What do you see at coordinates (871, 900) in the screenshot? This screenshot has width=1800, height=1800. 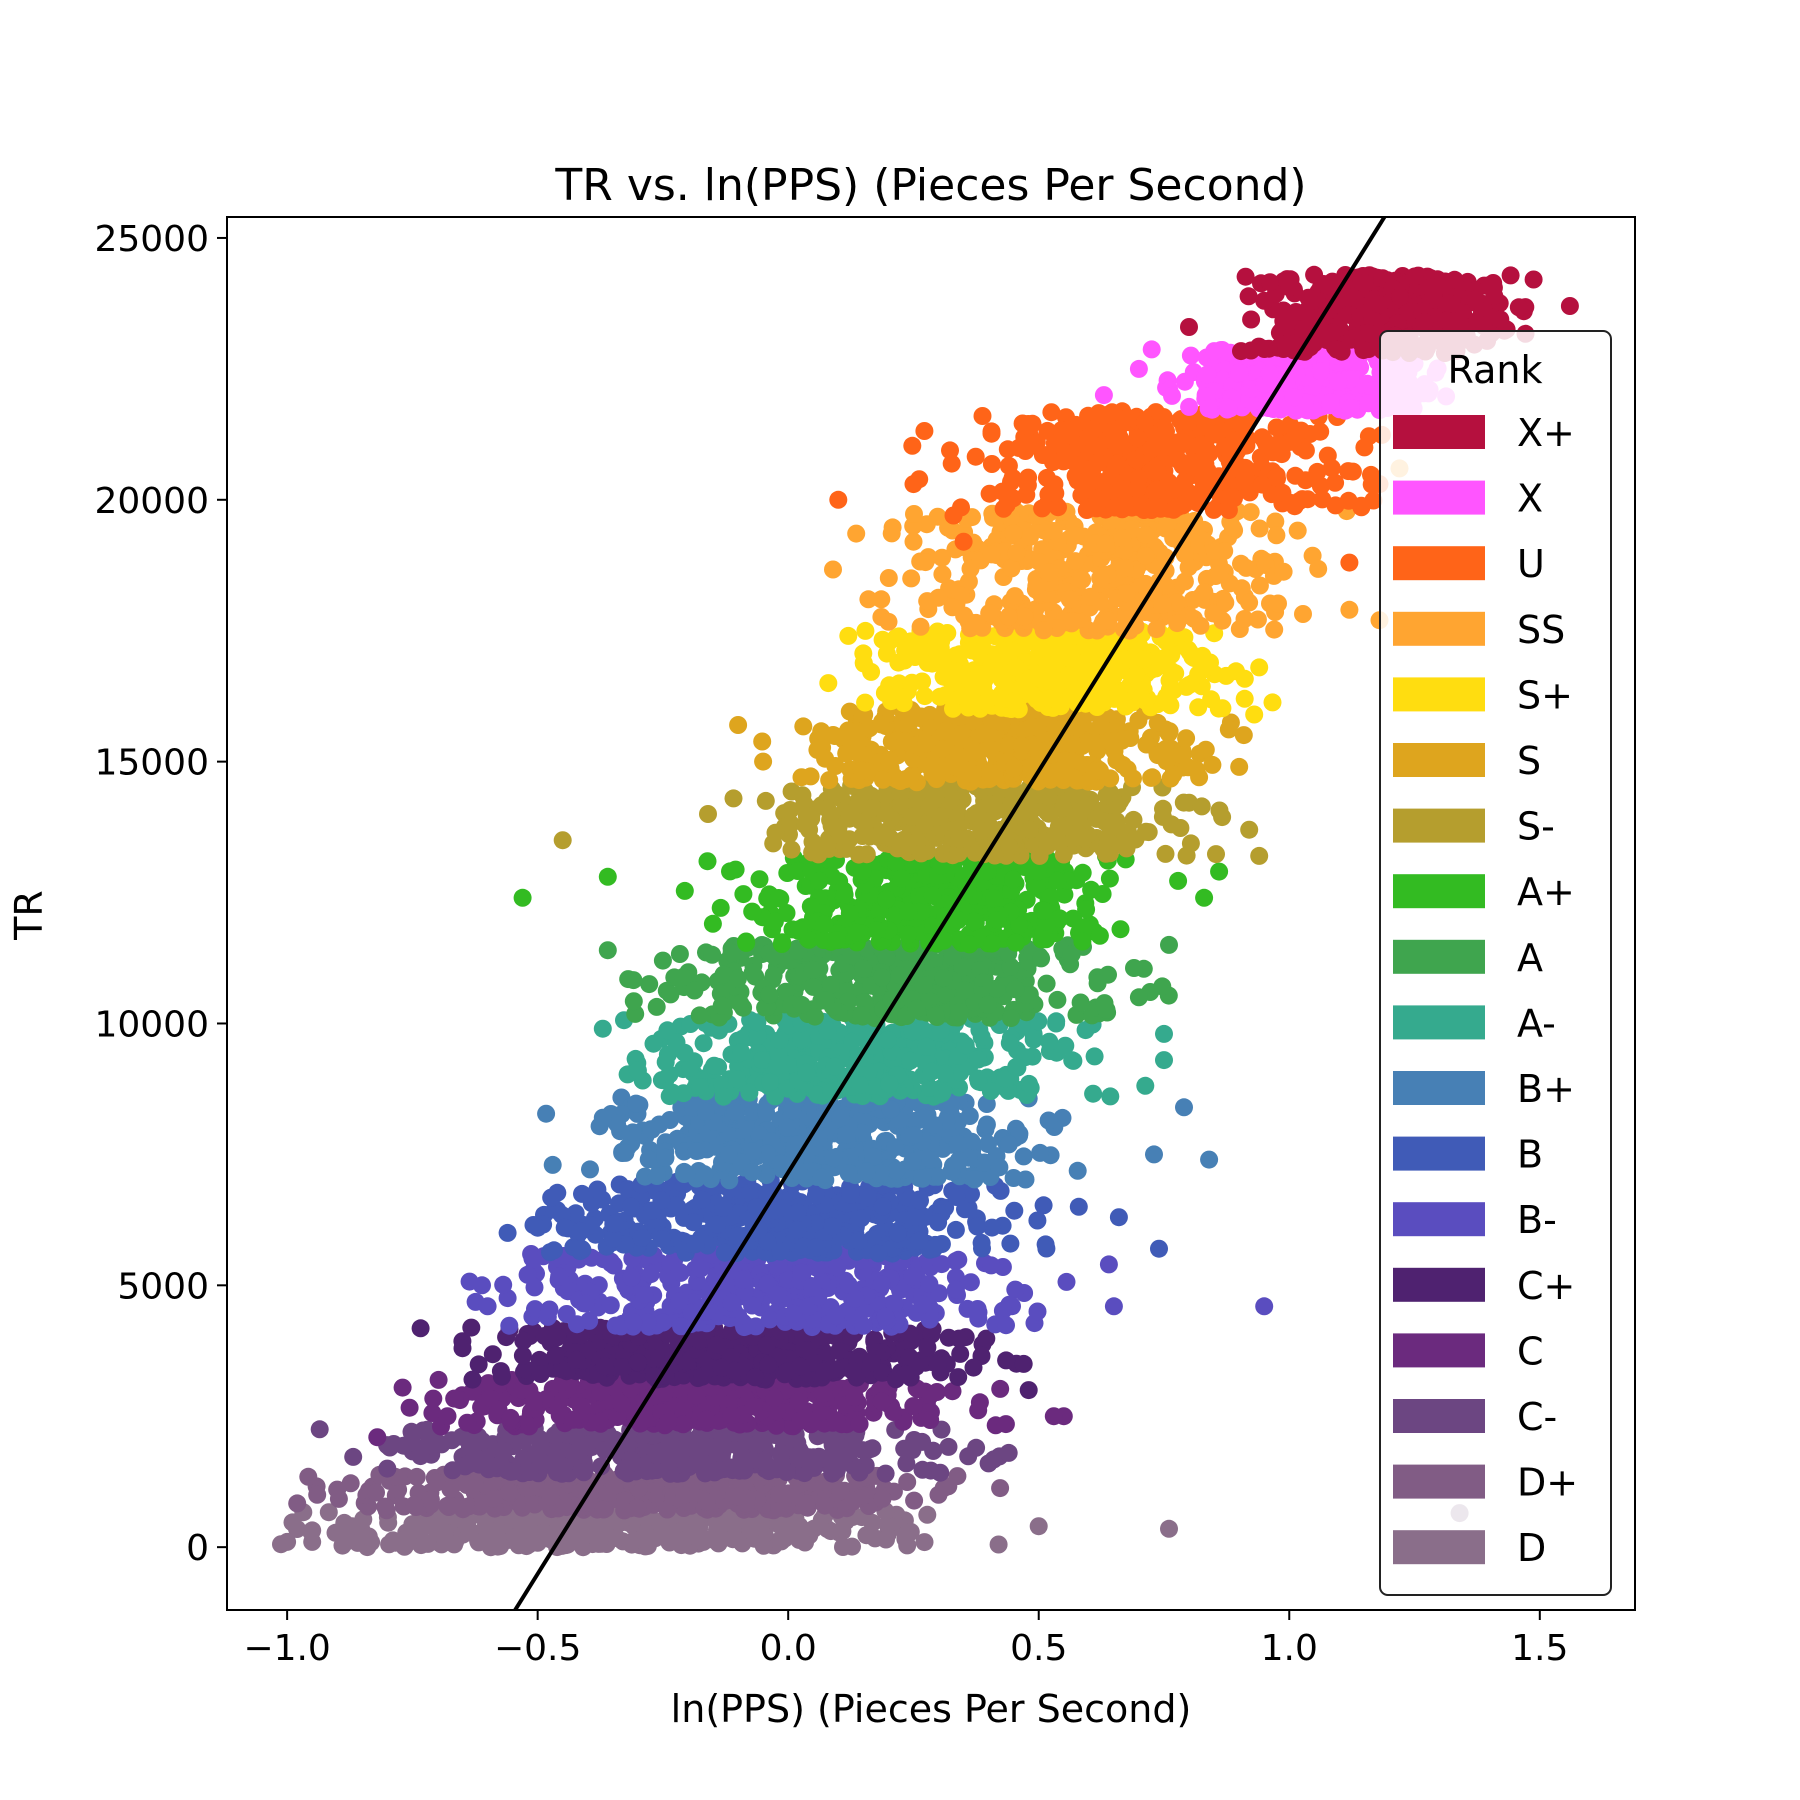 I see `series-A+` at bounding box center [871, 900].